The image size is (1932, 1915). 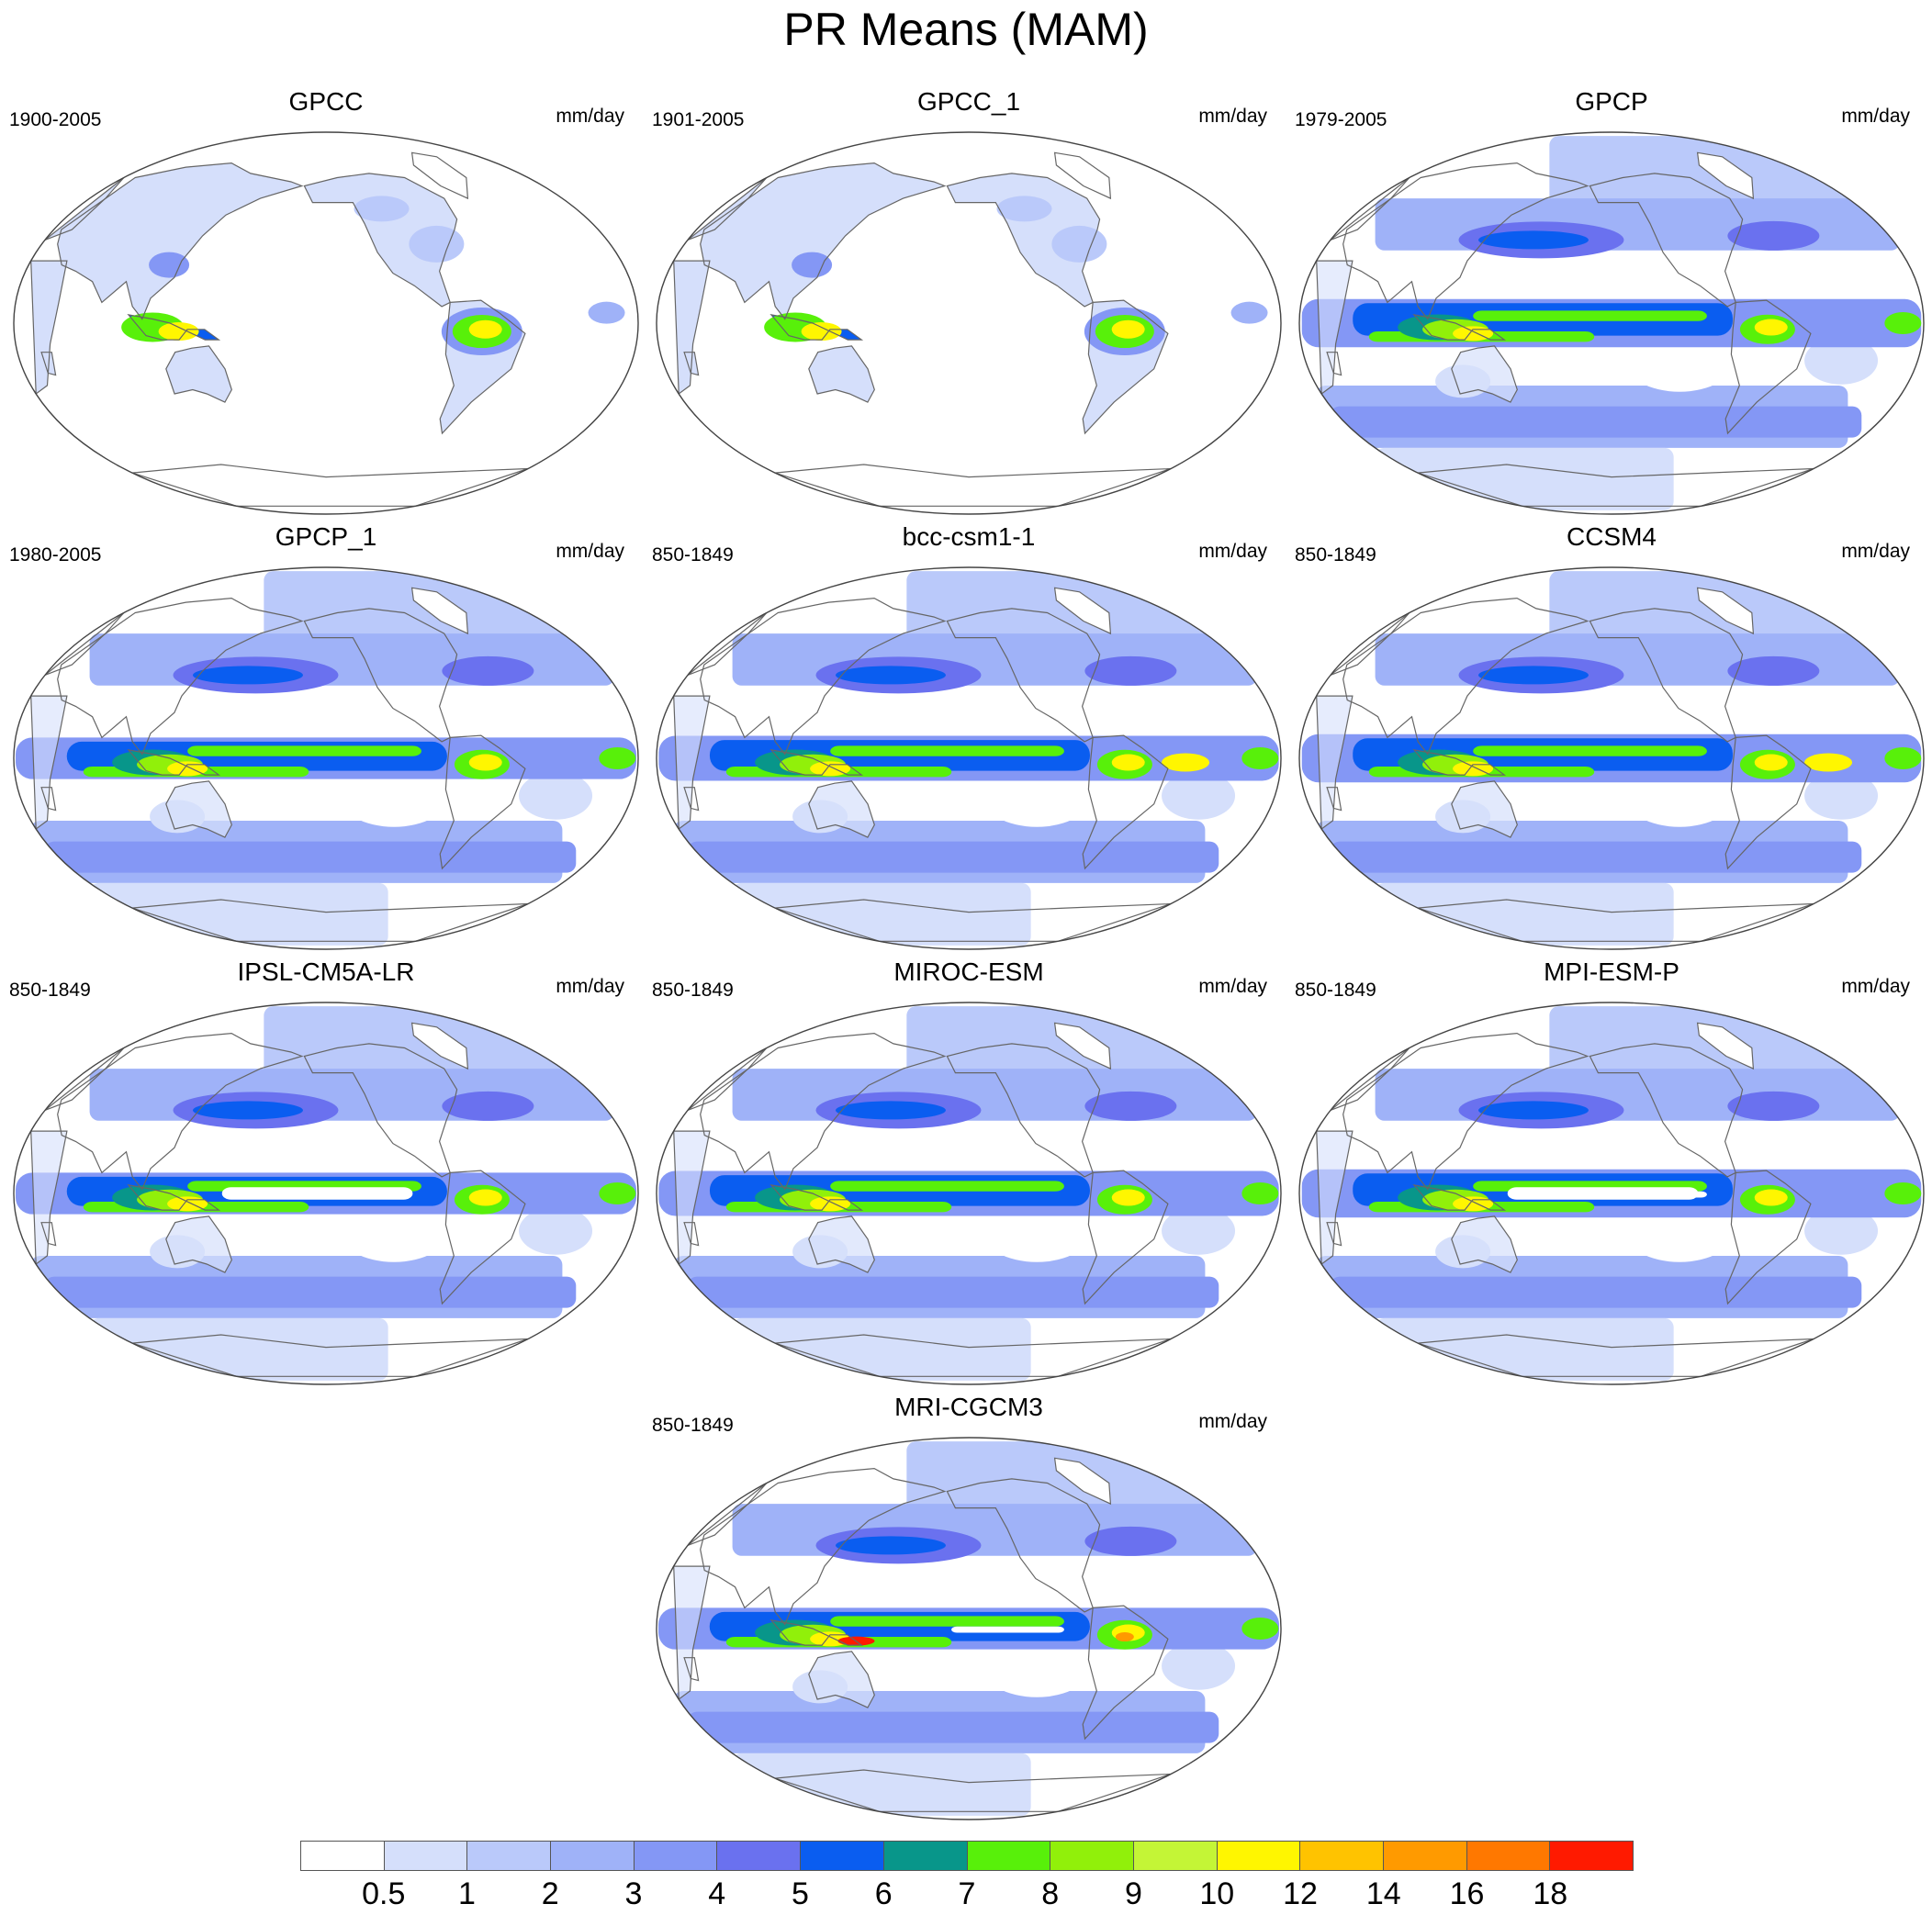 I want to click on panel-period: 1980-2005, so click(x=55, y=555).